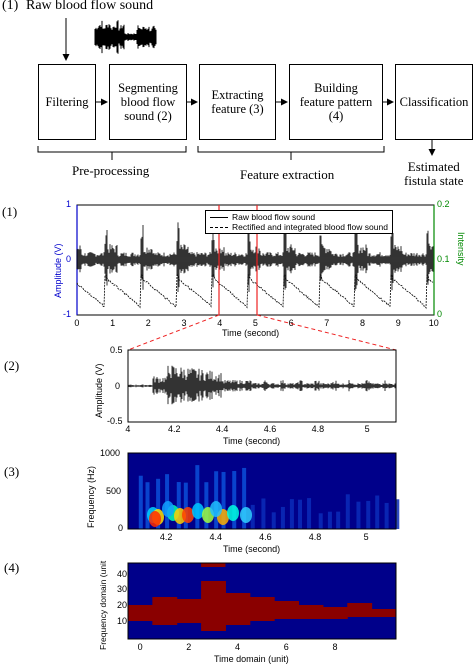 Image resolution: width=474 pixels, height=668 pixels. I want to click on p3-xticks-tick: 5, so click(366, 537).